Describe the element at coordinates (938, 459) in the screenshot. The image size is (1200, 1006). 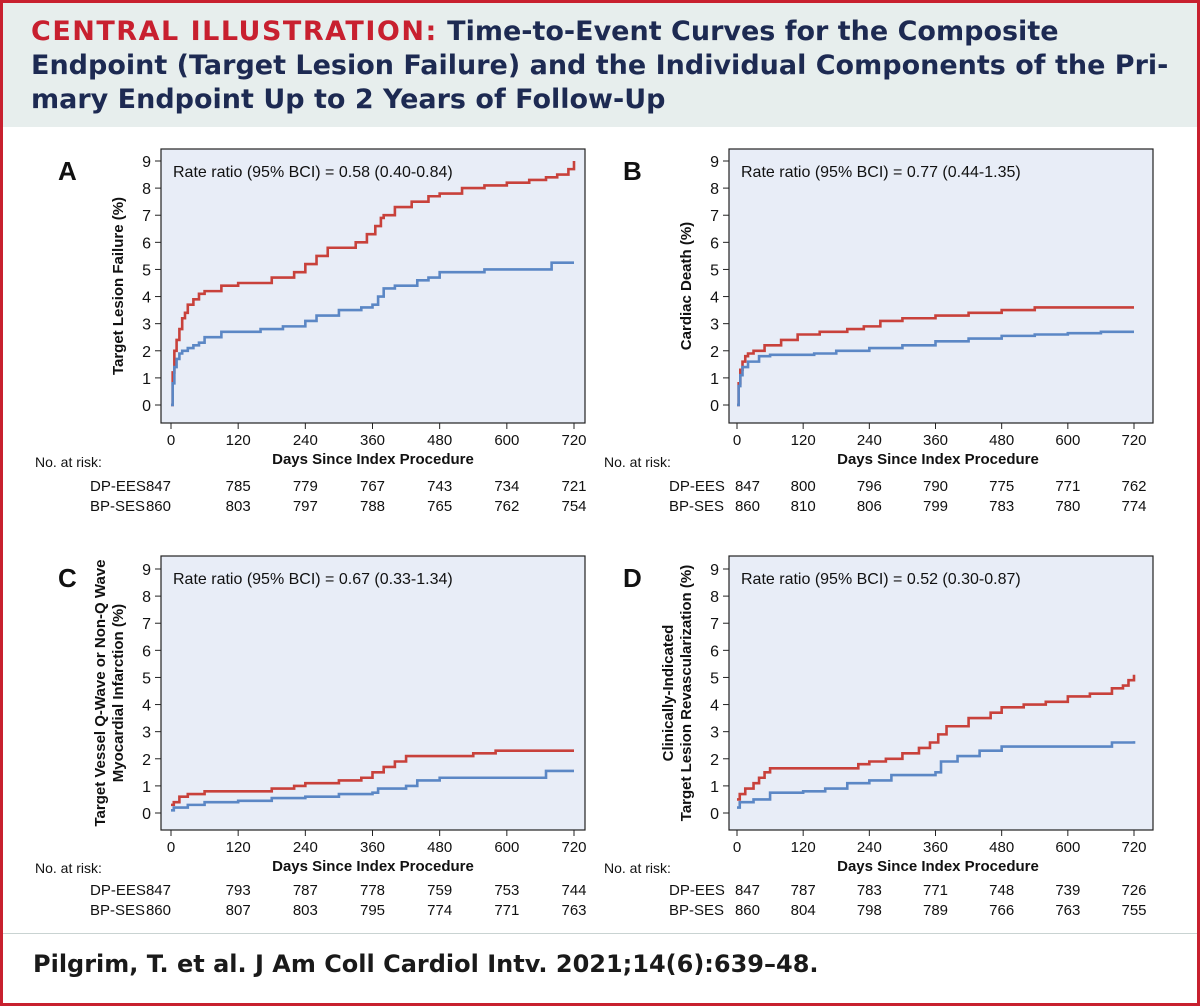
I see `x-axis-title: Days Since Index Procedure` at that location.